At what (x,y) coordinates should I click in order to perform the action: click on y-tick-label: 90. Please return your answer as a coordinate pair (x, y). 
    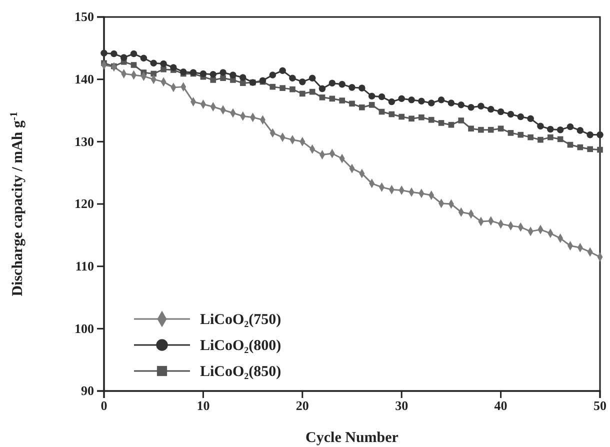
    Looking at the image, I should click on (87, 390).